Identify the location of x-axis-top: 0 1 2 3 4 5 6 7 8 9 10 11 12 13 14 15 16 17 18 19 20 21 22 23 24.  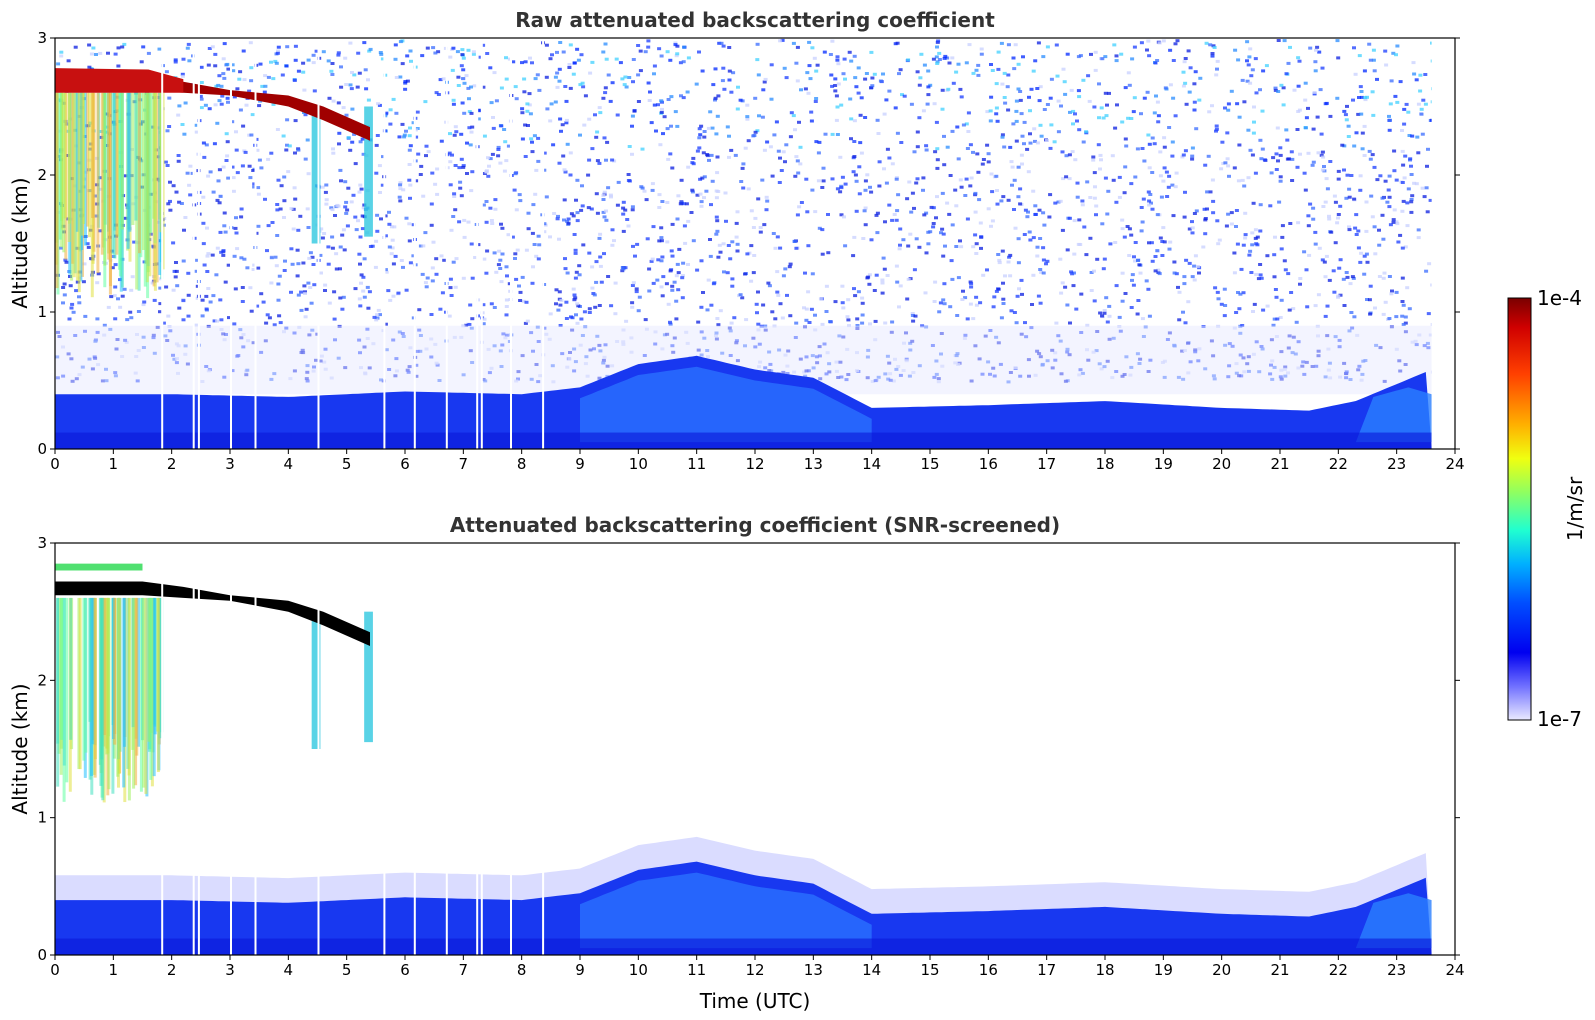
(757, 461).